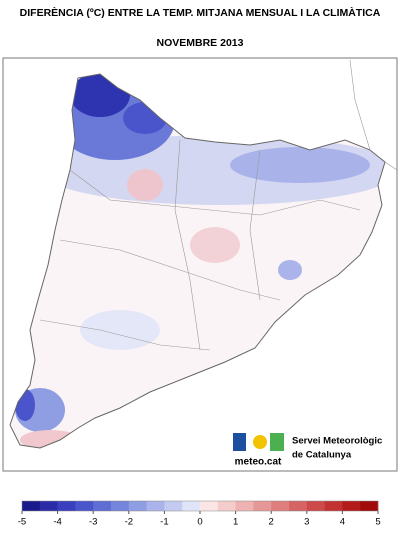 The image size is (400, 536). What do you see at coordinates (342, 522) in the screenshot?
I see `tick-label: 4` at bounding box center [342, 522].